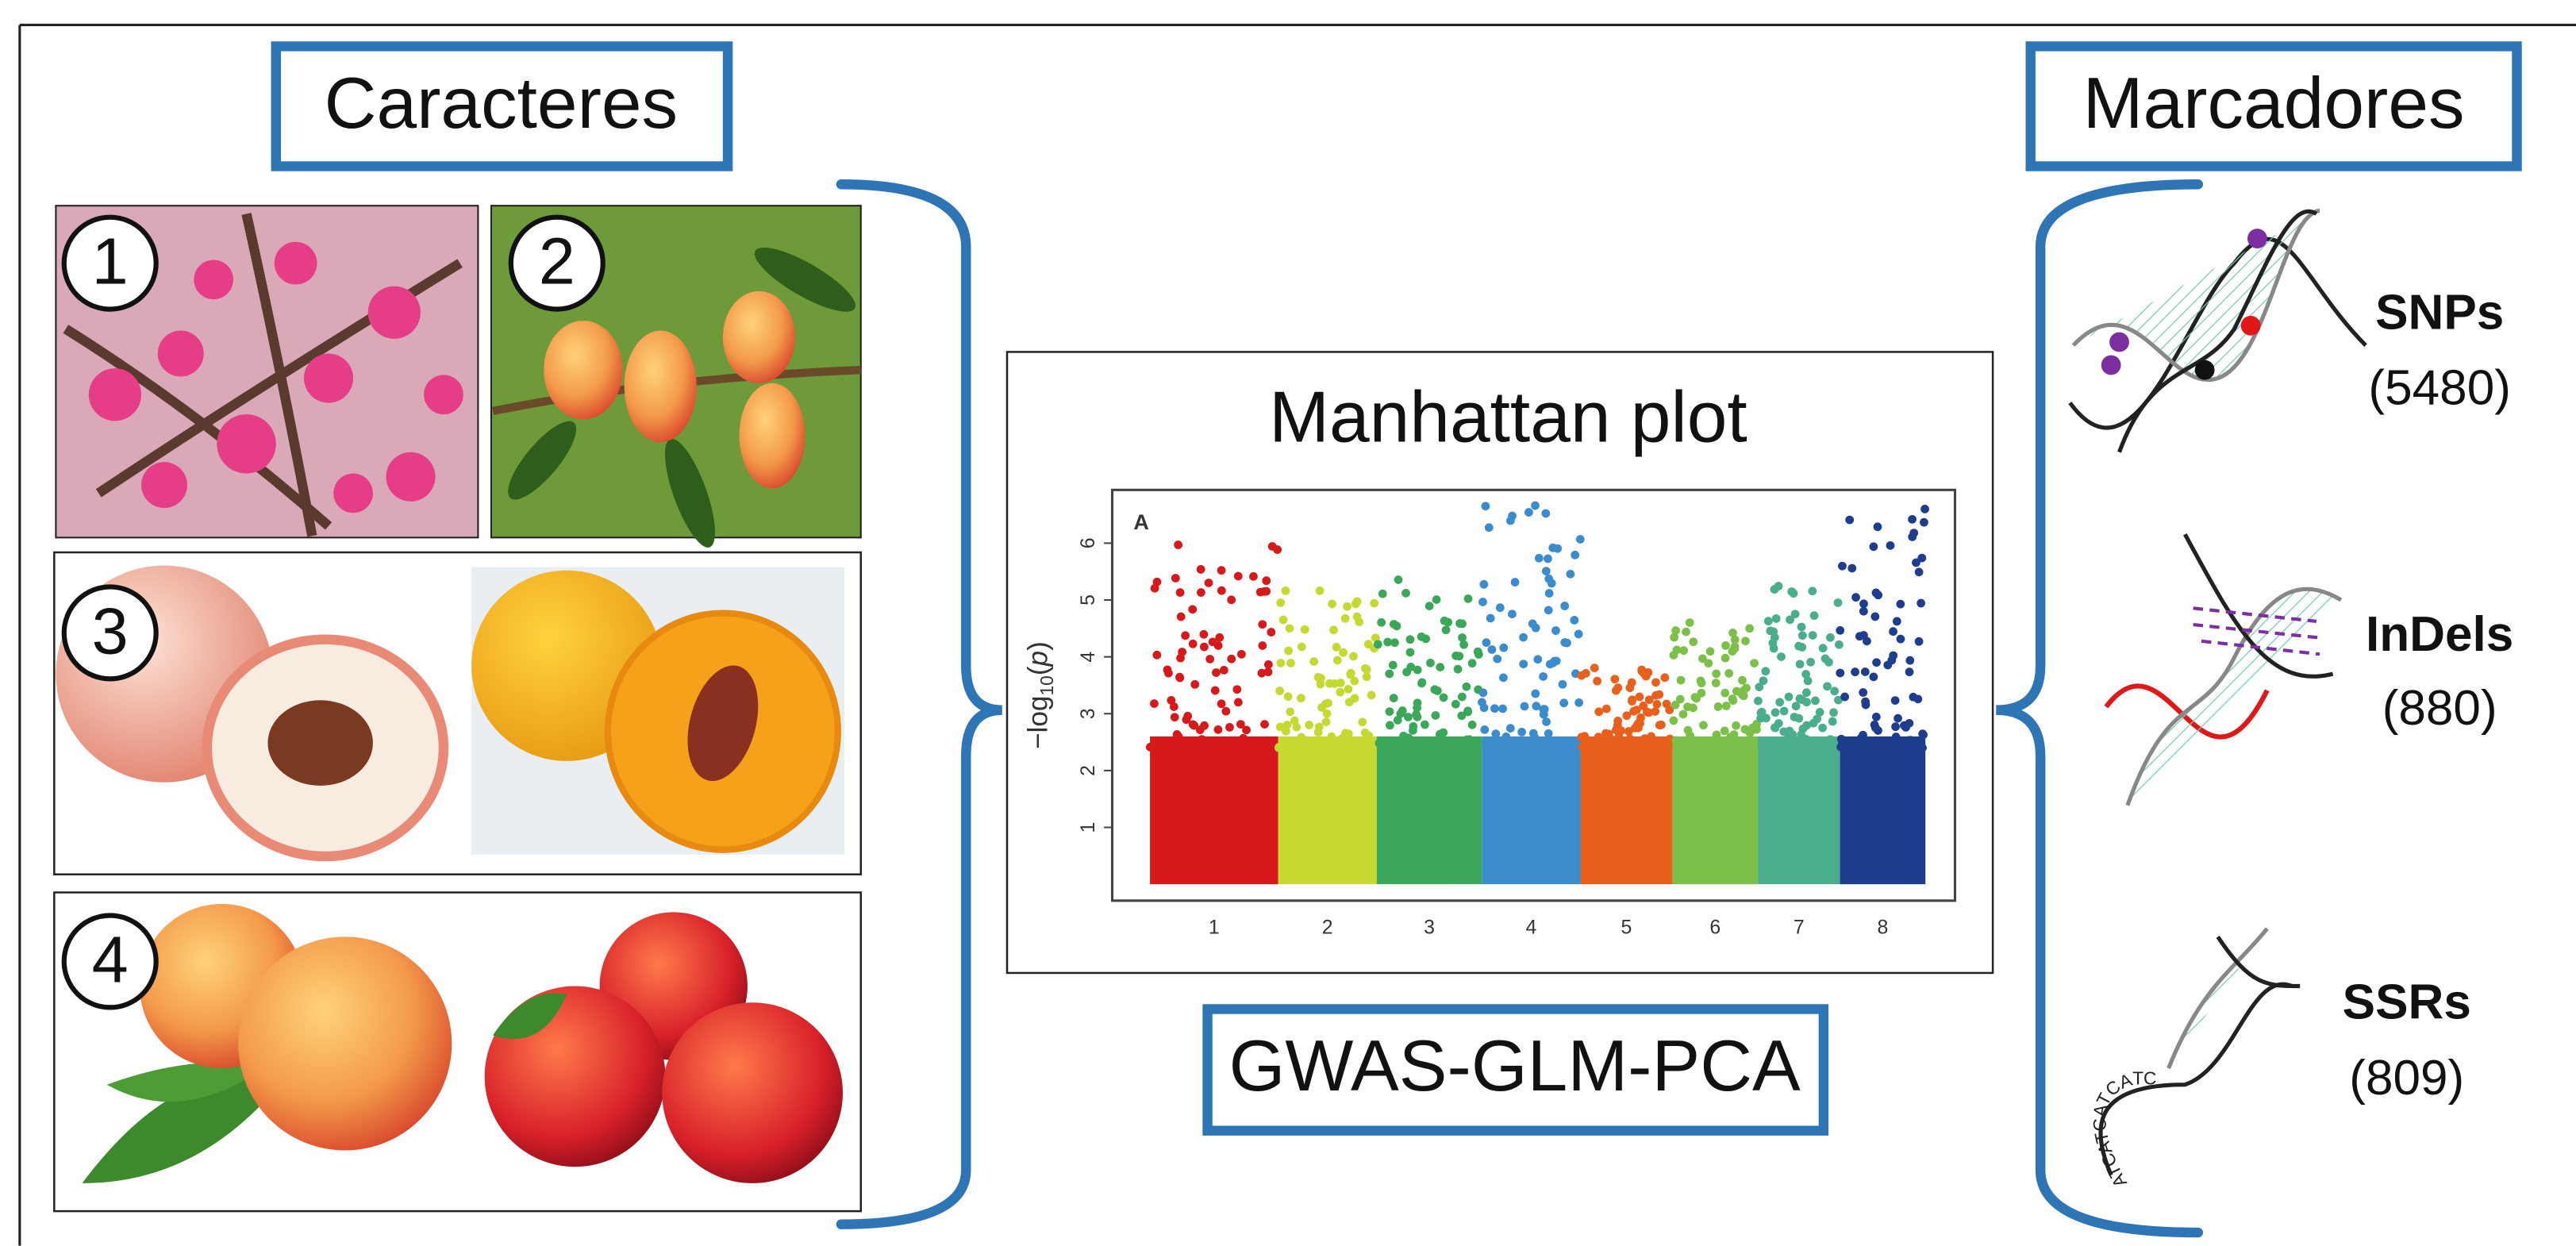 This screenshot has width=2576, height=1246. What do you see at coordinates (2439, 388) in the screenshot?
I see `marker-count: (5480)` at bounding box center [2439, 388].